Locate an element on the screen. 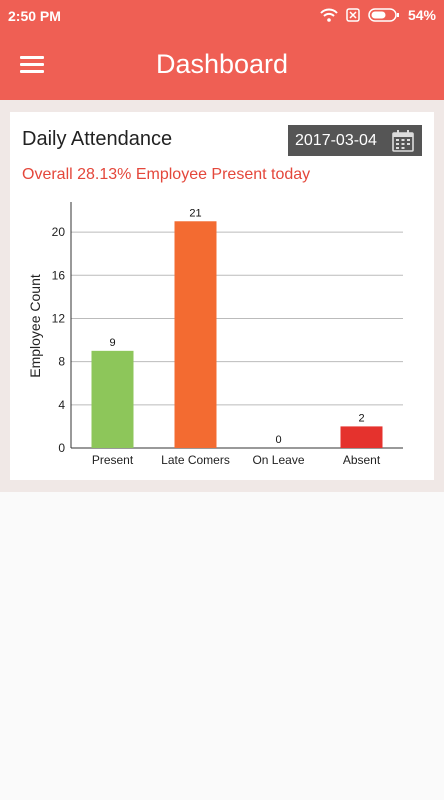 The height and width of the screenshot is (800, 444). x-tick-label: On Leave is located at coordinates (278, 460).